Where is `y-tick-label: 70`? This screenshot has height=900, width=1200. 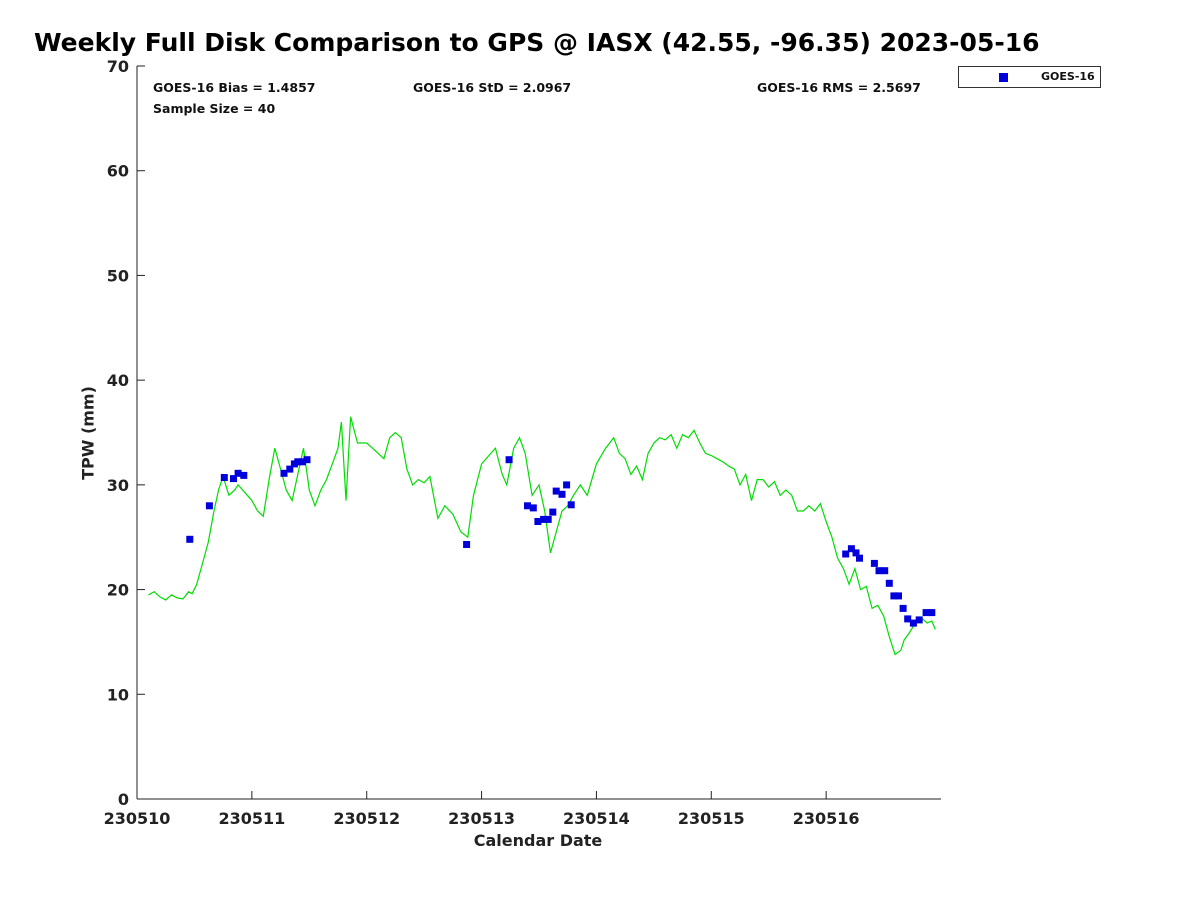 y-tick-label: 70 is located at coordinates (118, 66).